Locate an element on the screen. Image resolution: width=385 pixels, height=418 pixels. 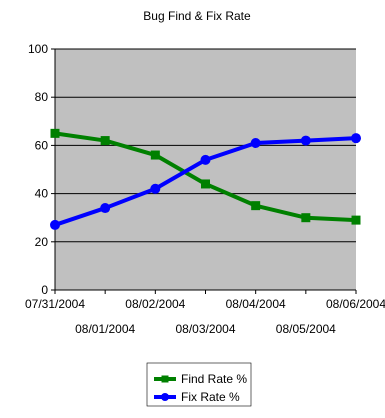
y-axis-ticks: 0 20 40 60 80 100 is located at coordinates (41, 169).